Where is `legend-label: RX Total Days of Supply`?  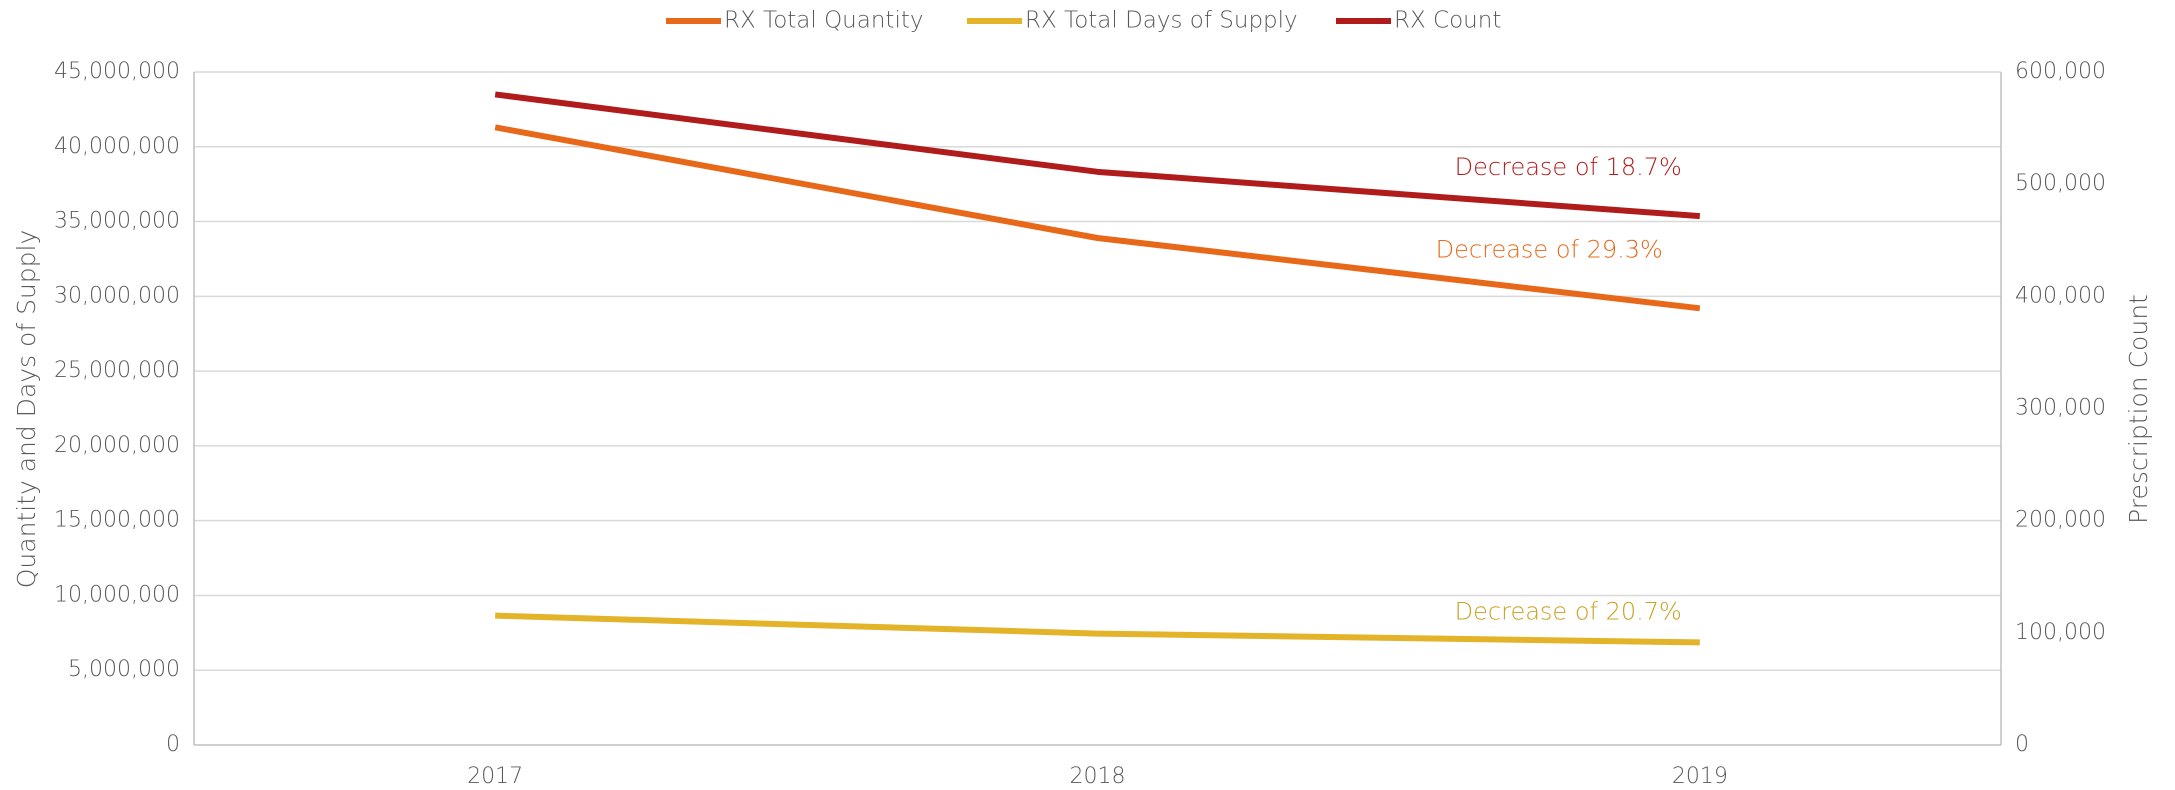 legend-label: RX Total Days of Supply is located at coordinates (1161, 21).